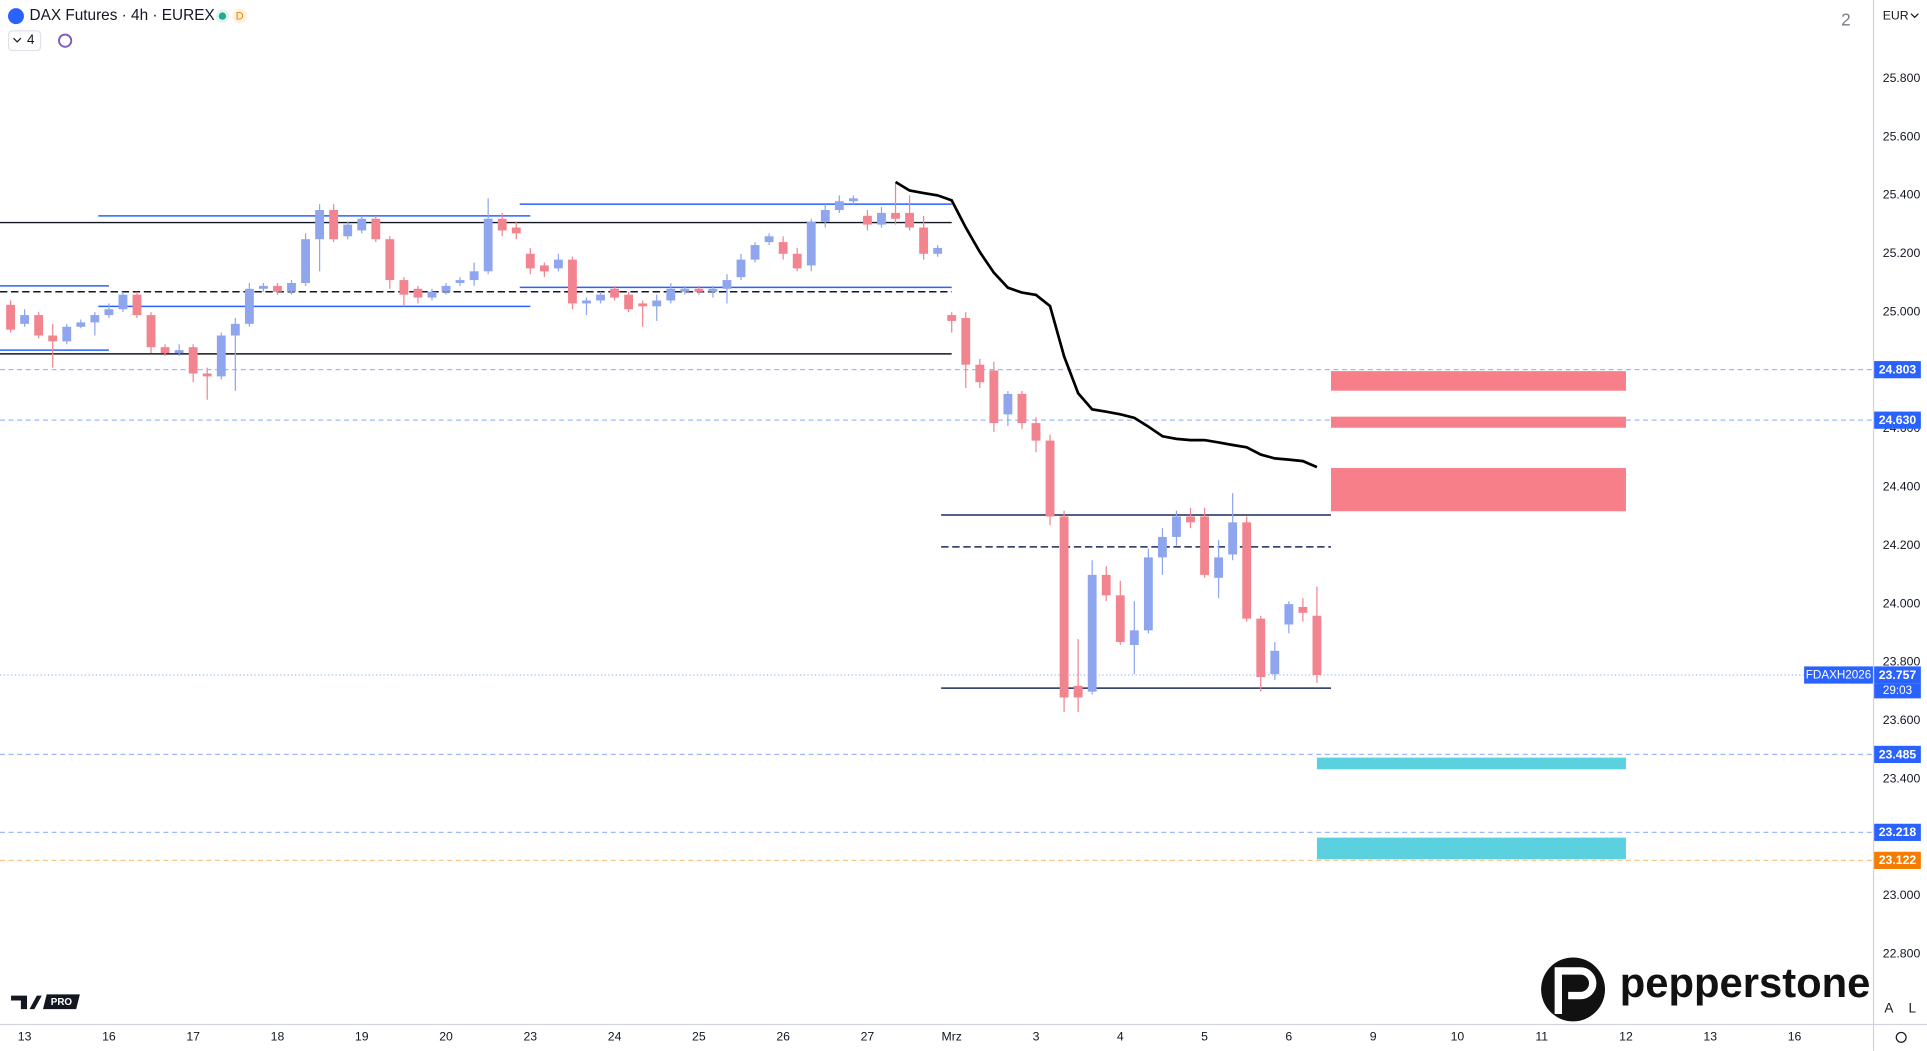 The height and width of the screenshot is (1051, 1927). I want to click on tv-logo, so click(26, 1002).